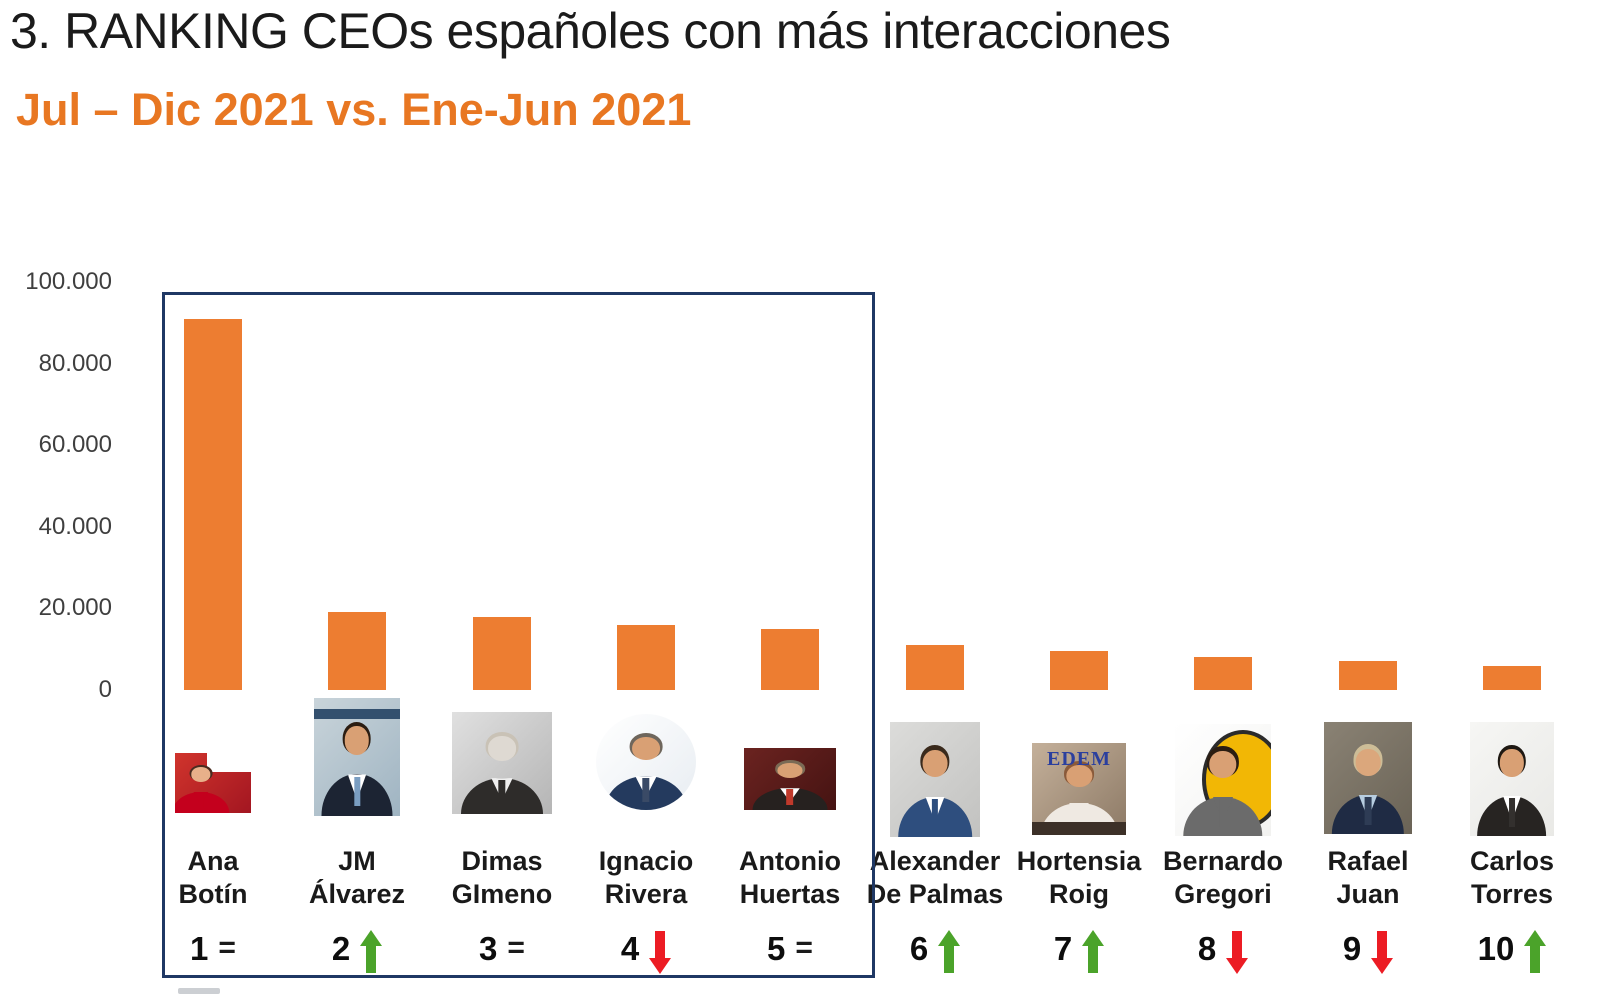  What do you see at coordinates (357, 877) in the screenshot?
I see `ceo-name: JM Álvarez` at bounding box center [357, 877].